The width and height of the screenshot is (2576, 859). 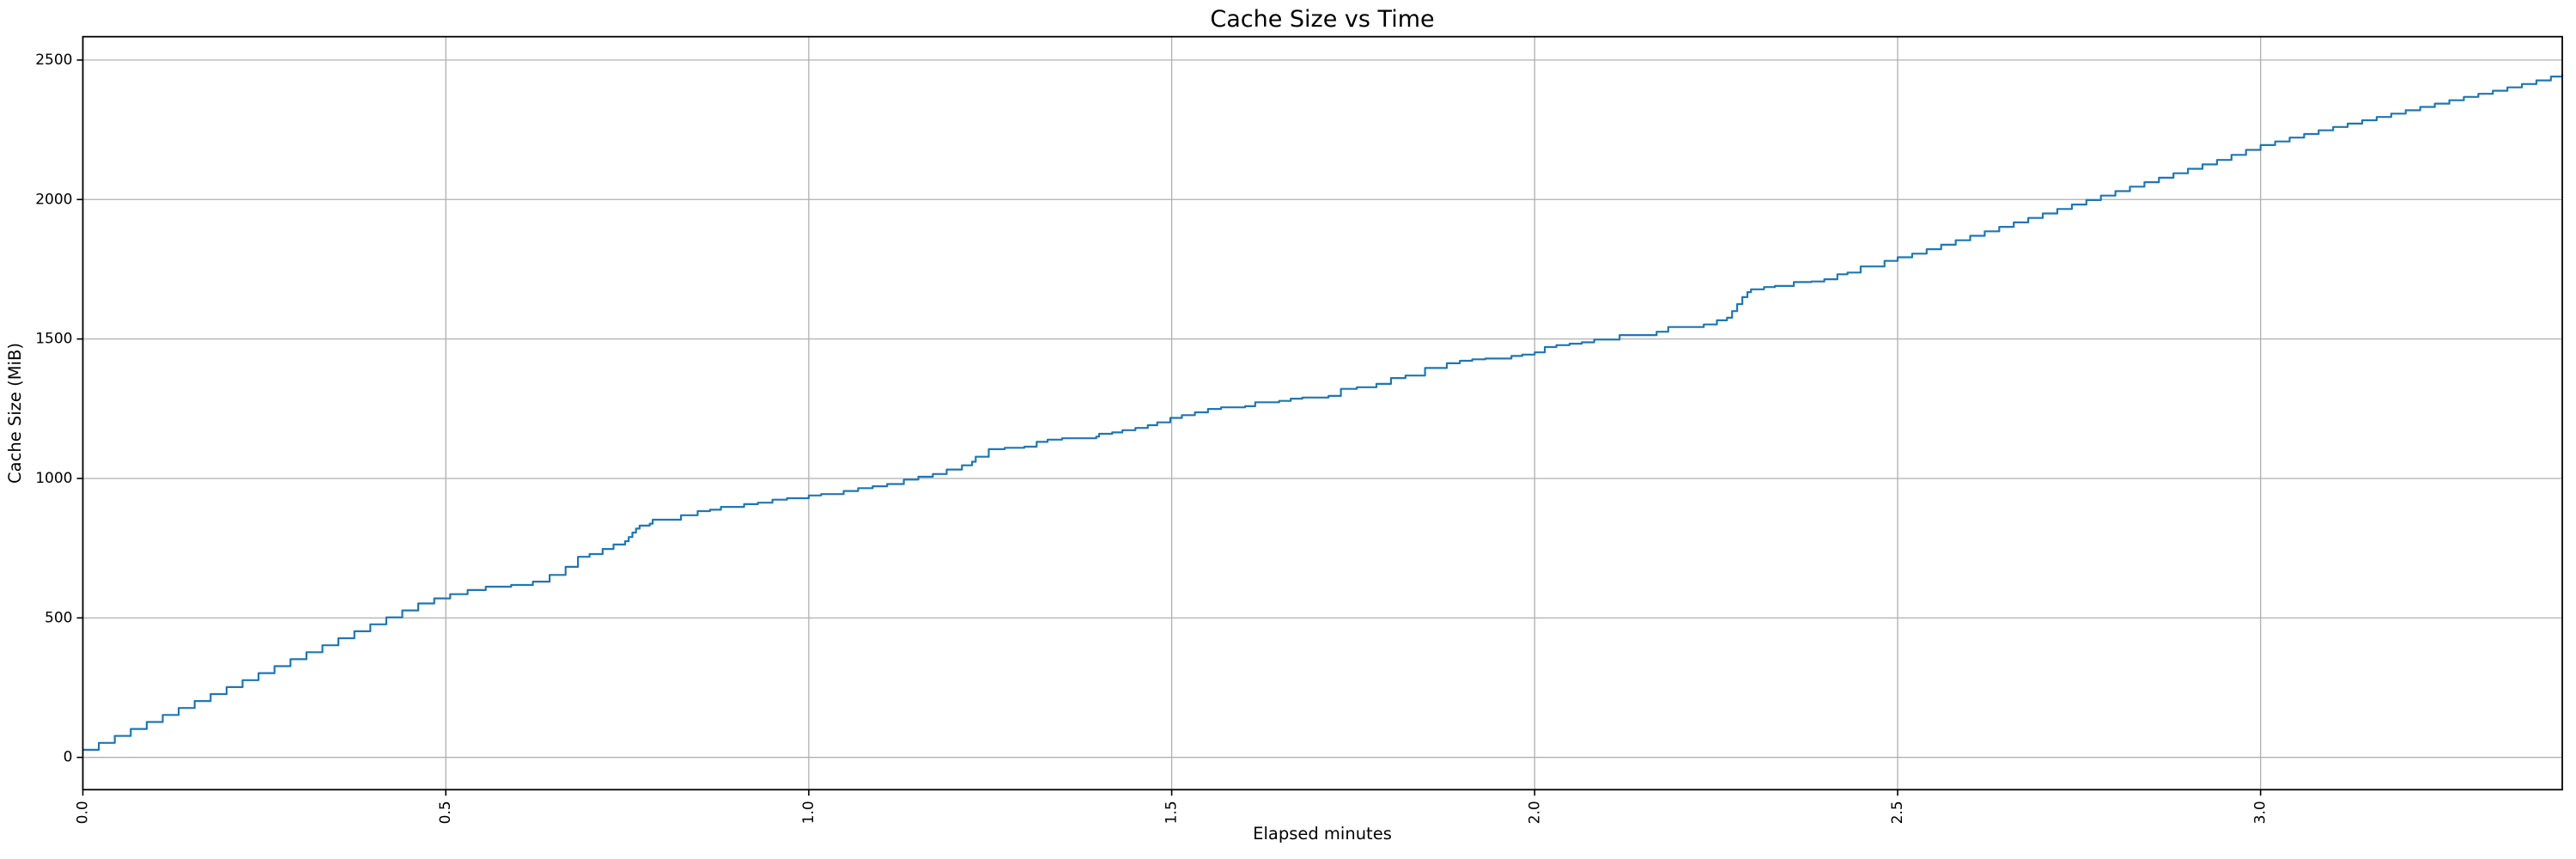 I want to click on y-axis-label: Cache Size (MiB), so click(x=15, y=413).